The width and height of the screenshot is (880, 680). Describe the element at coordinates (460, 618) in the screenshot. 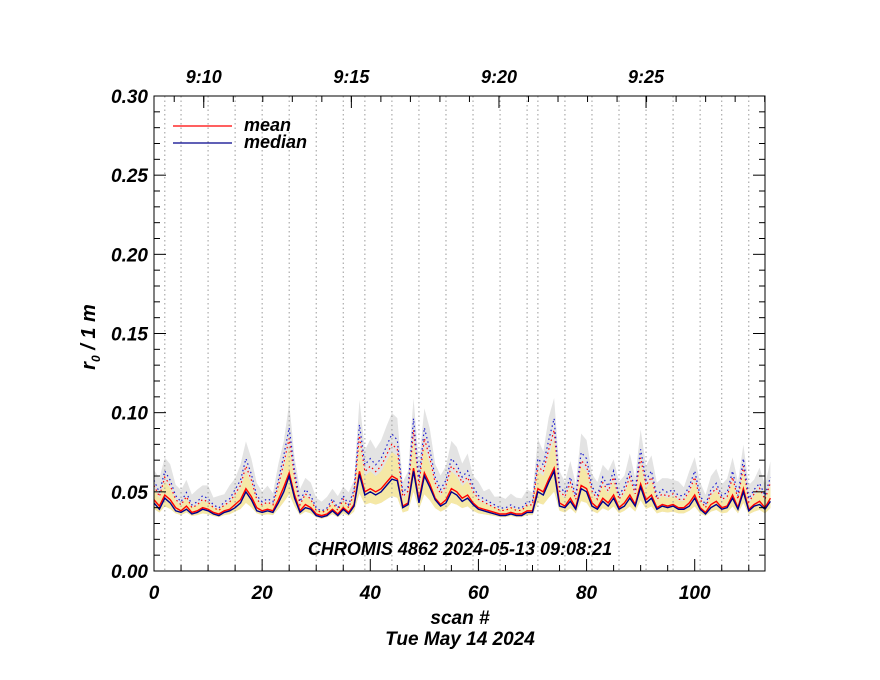

I see `x-axis-label: scan #` at that location.